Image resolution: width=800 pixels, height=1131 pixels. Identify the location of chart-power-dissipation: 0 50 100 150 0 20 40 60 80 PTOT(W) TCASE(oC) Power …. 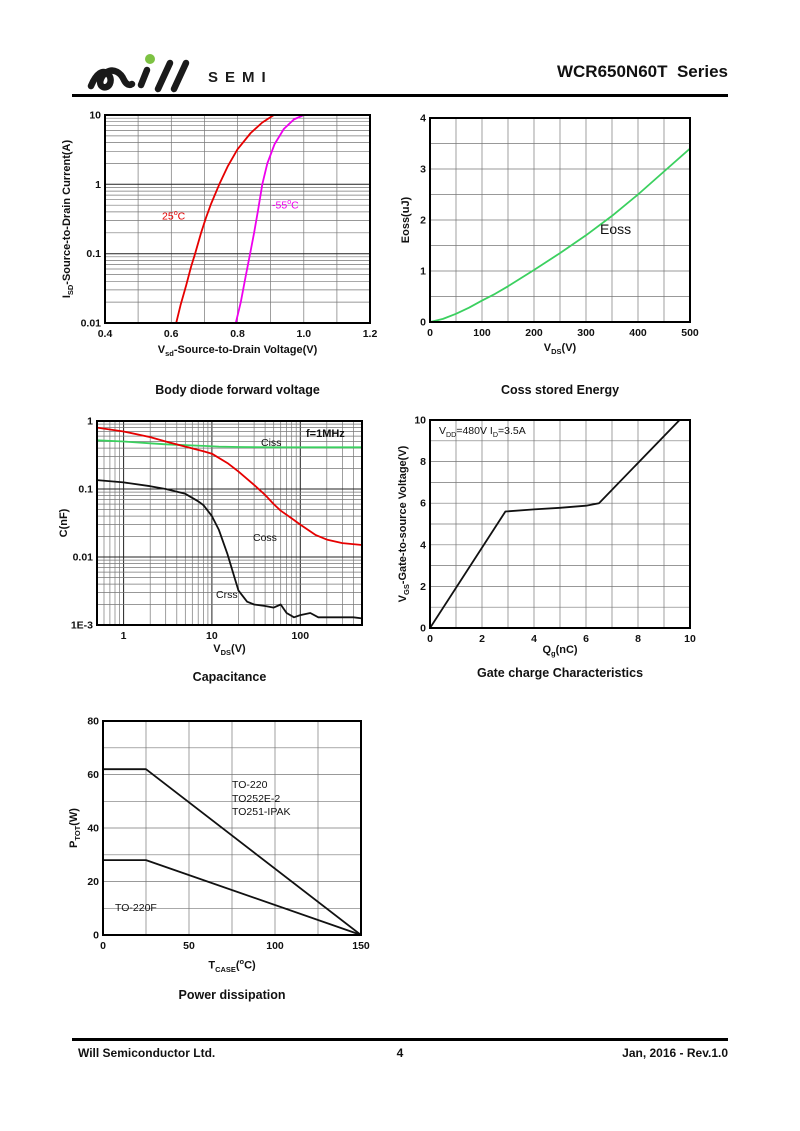
(216, 860).